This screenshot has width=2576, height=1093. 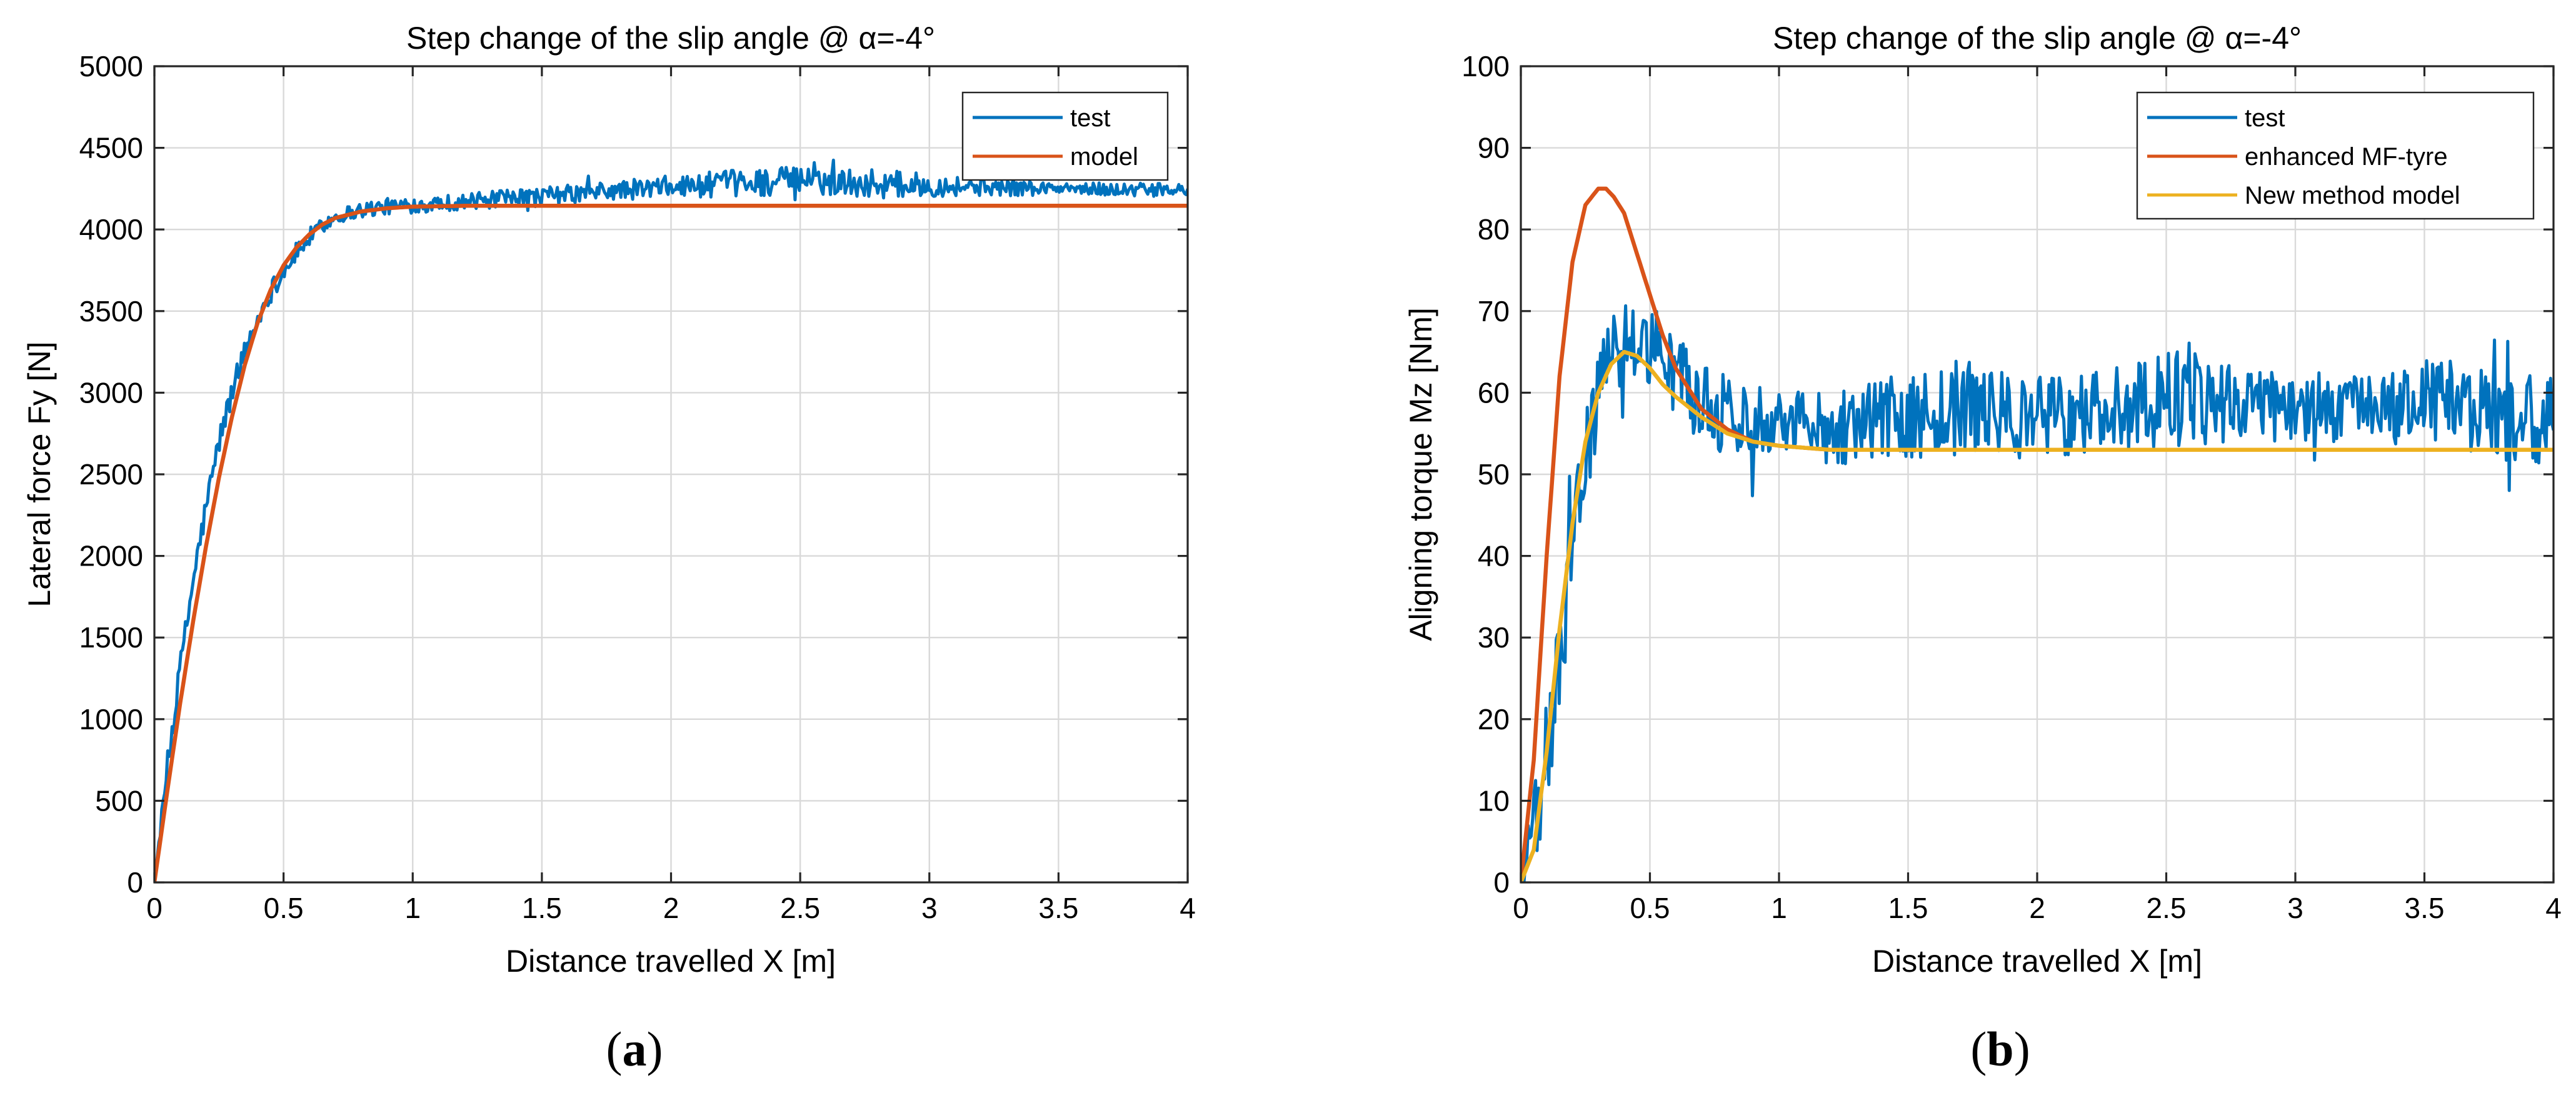 I want to click on caption-letter: b, so click(x=2000, y=1049).